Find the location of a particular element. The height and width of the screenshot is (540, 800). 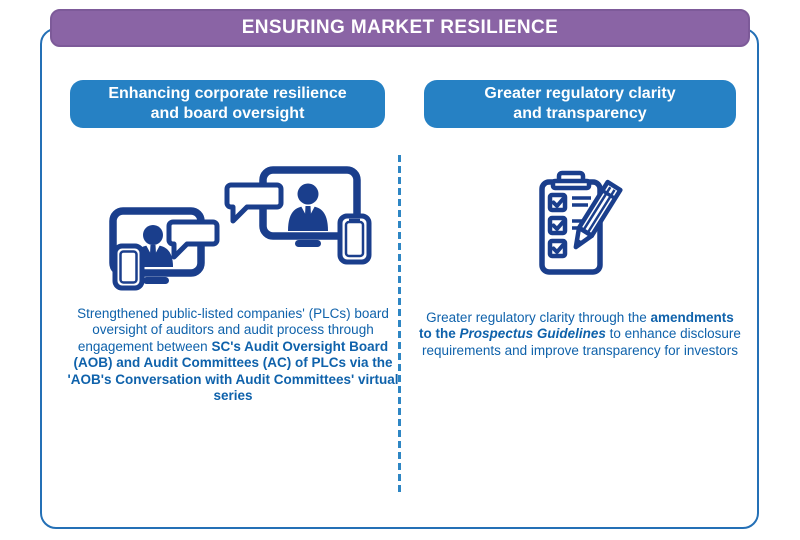

banner-title: ENSURING MARKET RESILIENCE is located at coordinates (400, 28).